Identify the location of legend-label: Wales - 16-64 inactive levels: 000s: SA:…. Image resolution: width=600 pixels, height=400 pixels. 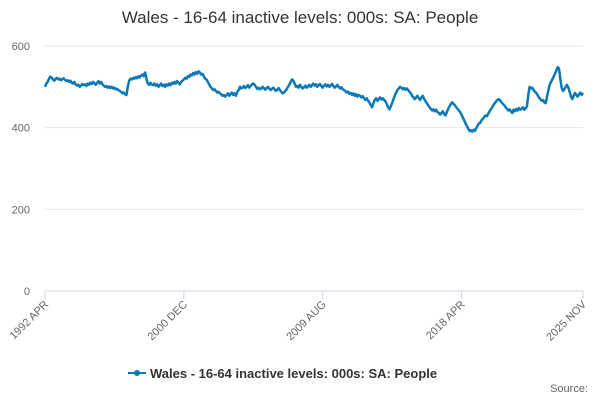
(293, 373).